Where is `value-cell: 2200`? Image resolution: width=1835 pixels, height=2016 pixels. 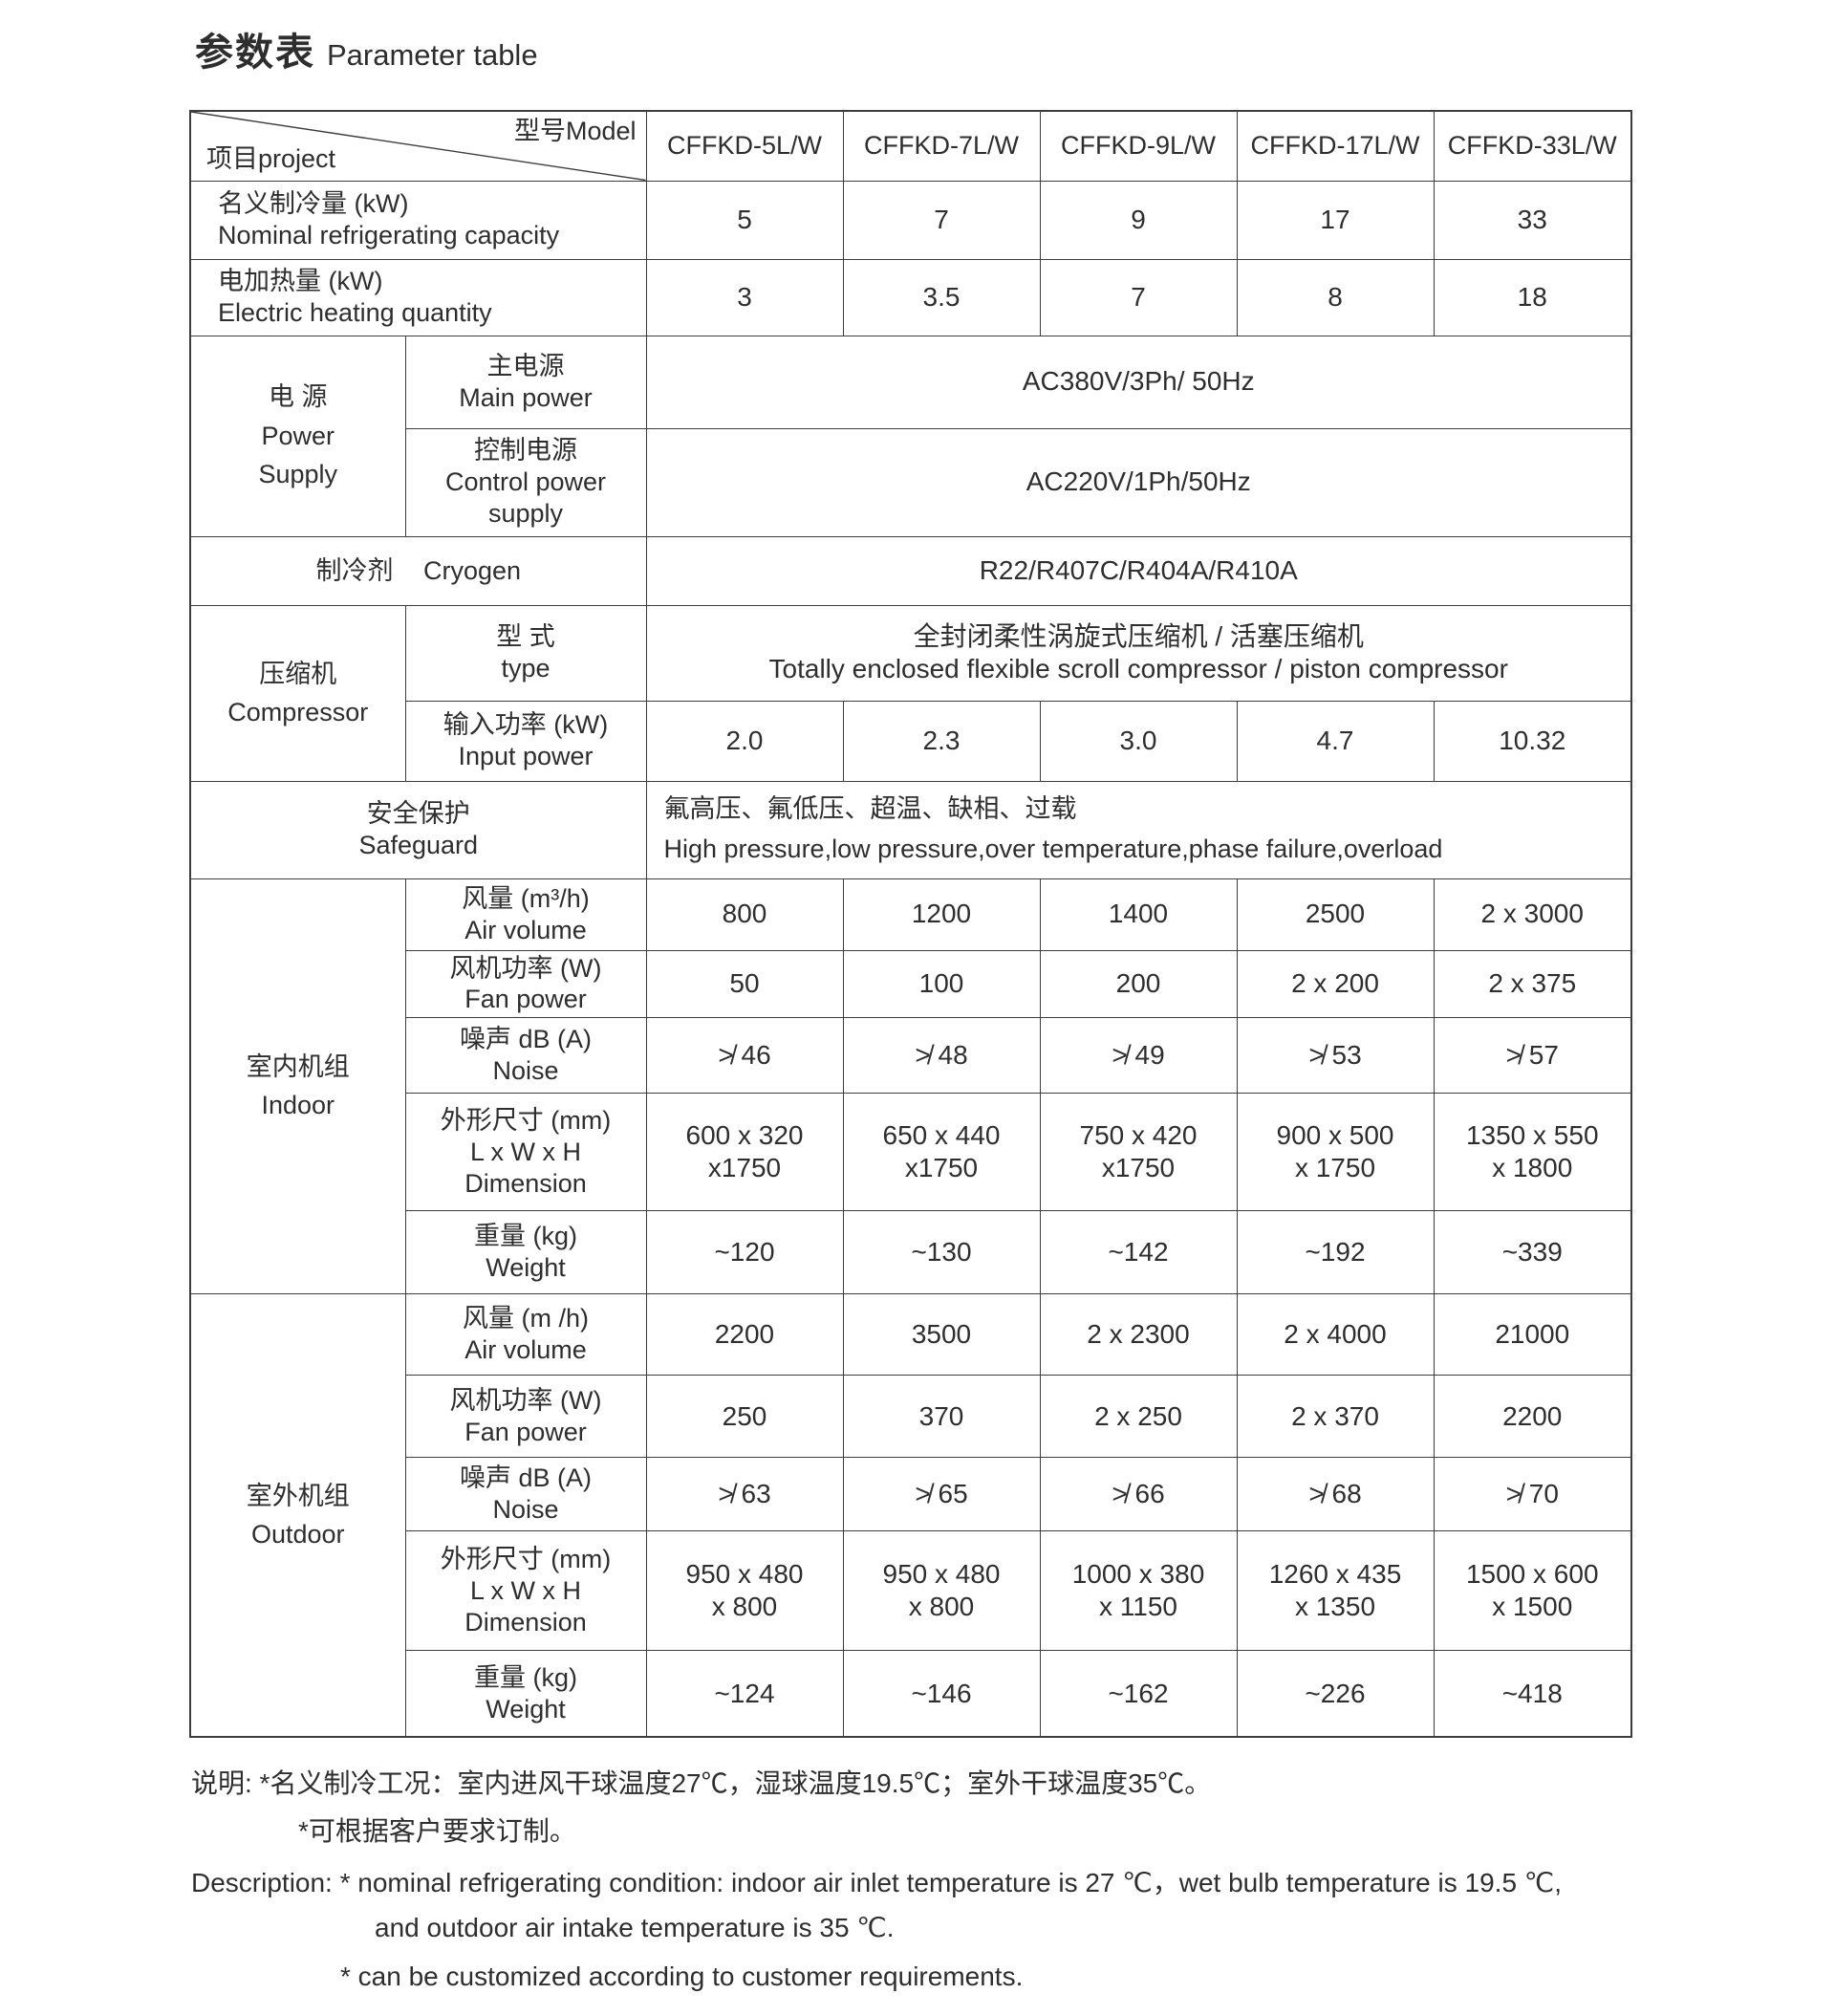 value-cell: 2200 is located at coordinates (744, 1335).